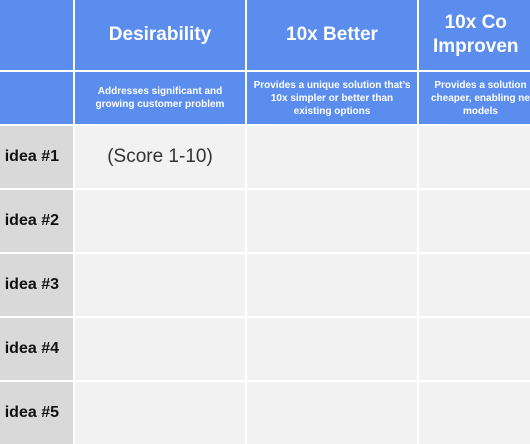 Image resolution: width=530 pixels, height=444 pixels. Describe the element at coordinates (476, 46) in the screenshot. I see `column-title-line: Improven` at that location.